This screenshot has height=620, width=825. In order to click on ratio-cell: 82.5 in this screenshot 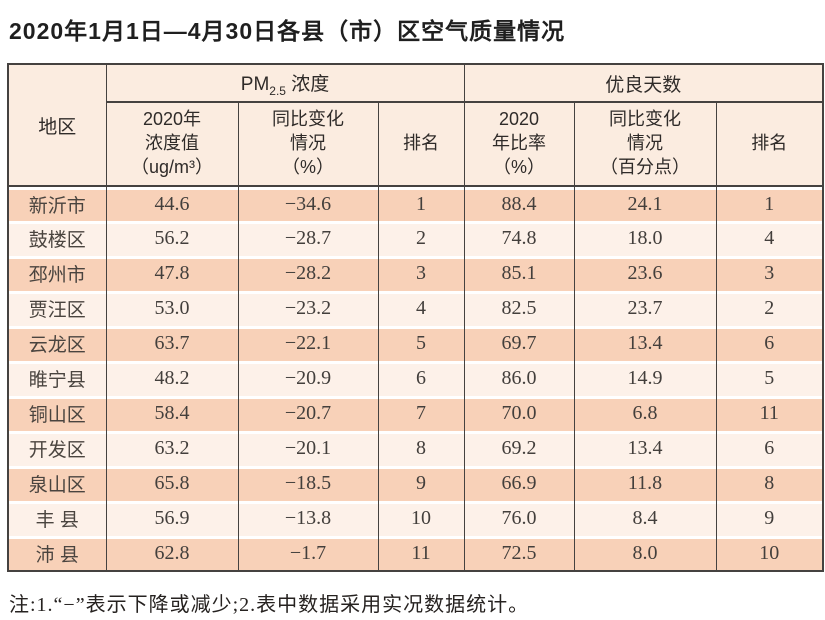, I will do `click(519, 308)`.